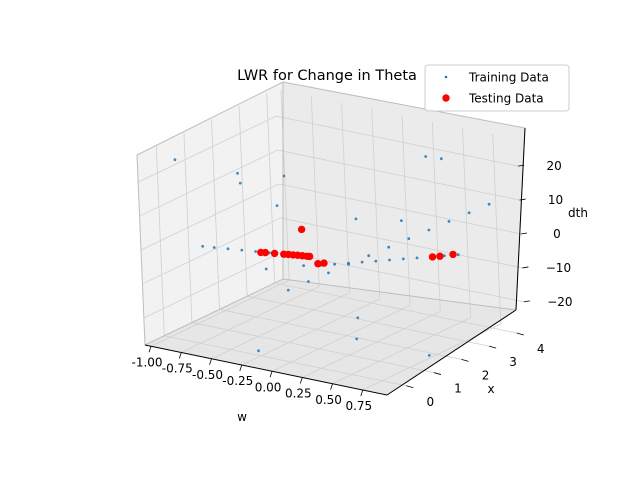  What do you see at coordinates (559, 302) in the screenshot?
I see `tick-label-dth: −20` at bounding box center [559, 302].